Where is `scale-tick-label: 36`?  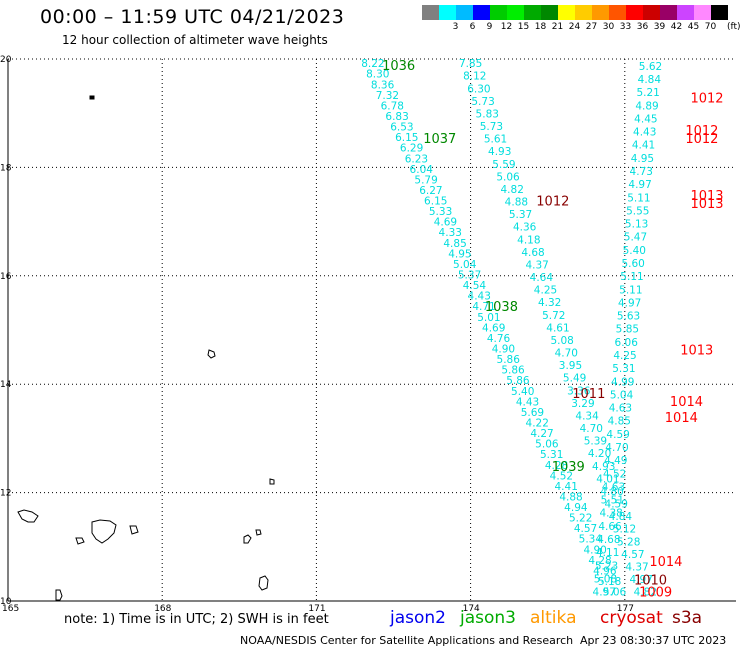 scale-tick-label: 36 is located at coordinates (642, 27).